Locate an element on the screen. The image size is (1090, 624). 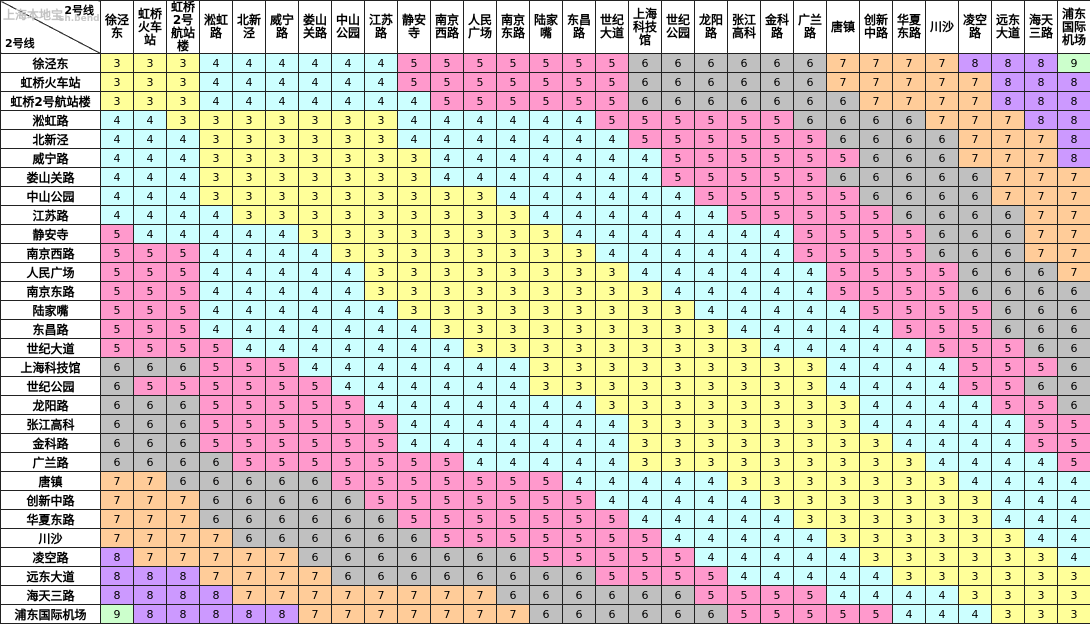
column-header-station: 人民广场 is located at coordinates (480, 27).